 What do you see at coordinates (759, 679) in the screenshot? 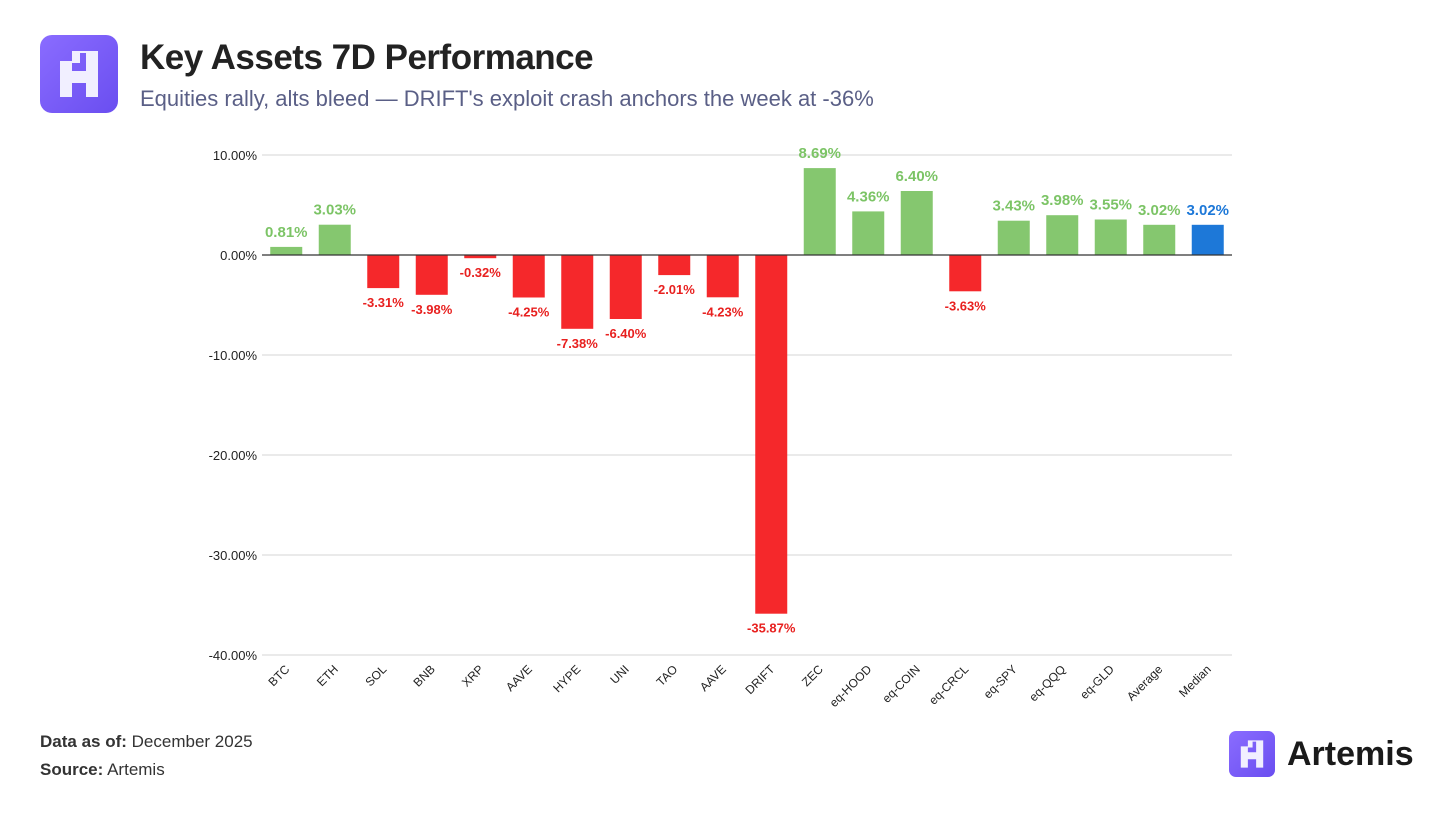
I see `x-tick-label: DRIFT` at bounding box center [759, 679].